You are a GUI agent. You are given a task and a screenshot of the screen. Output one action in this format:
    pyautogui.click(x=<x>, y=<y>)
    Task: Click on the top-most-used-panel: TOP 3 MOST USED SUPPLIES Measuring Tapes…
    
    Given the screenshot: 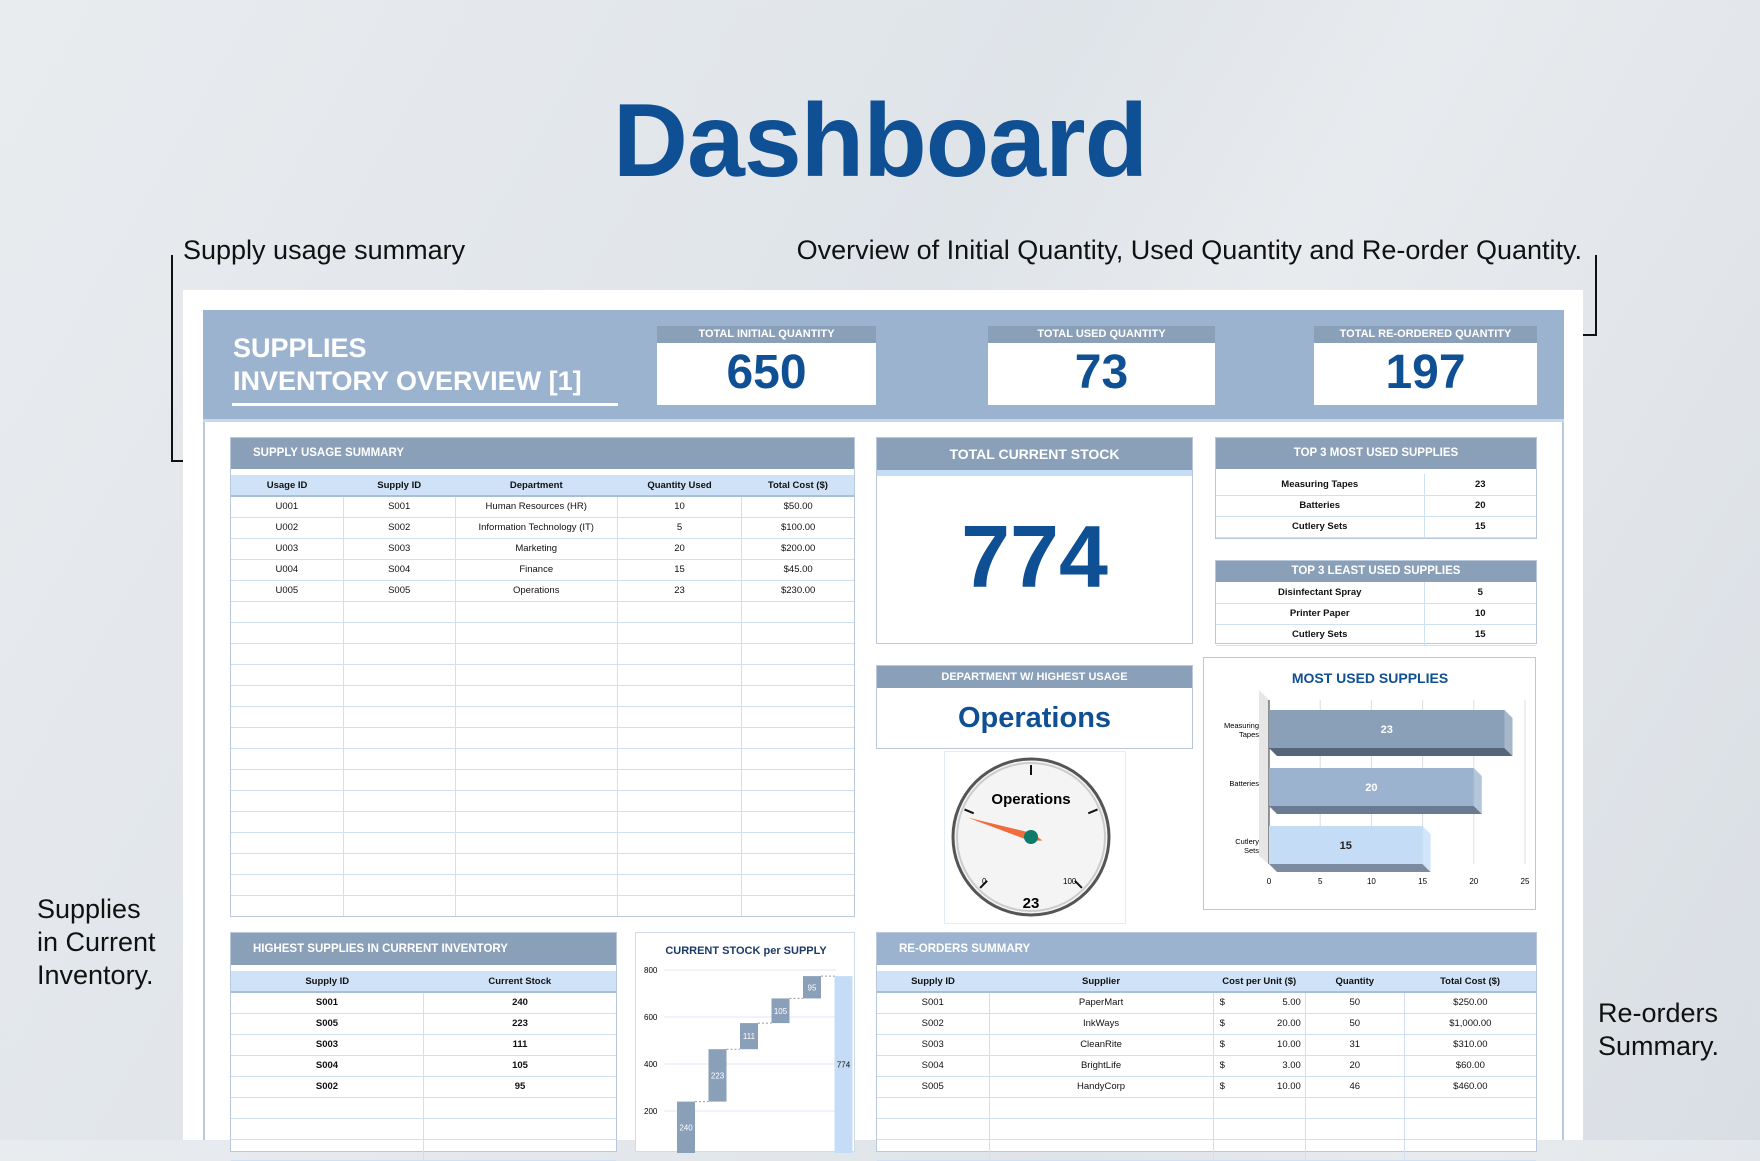 What is the action you would take?
    pyautogui.click(x=1376, y=488)
    